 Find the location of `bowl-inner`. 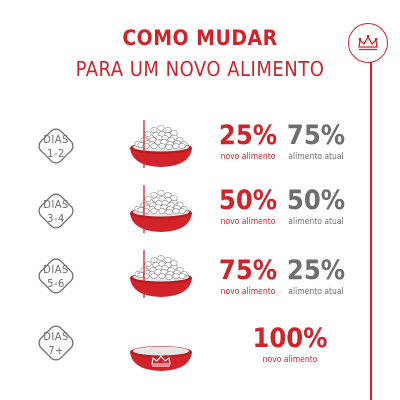

bowl-inner is located at coordinates (161, 351).